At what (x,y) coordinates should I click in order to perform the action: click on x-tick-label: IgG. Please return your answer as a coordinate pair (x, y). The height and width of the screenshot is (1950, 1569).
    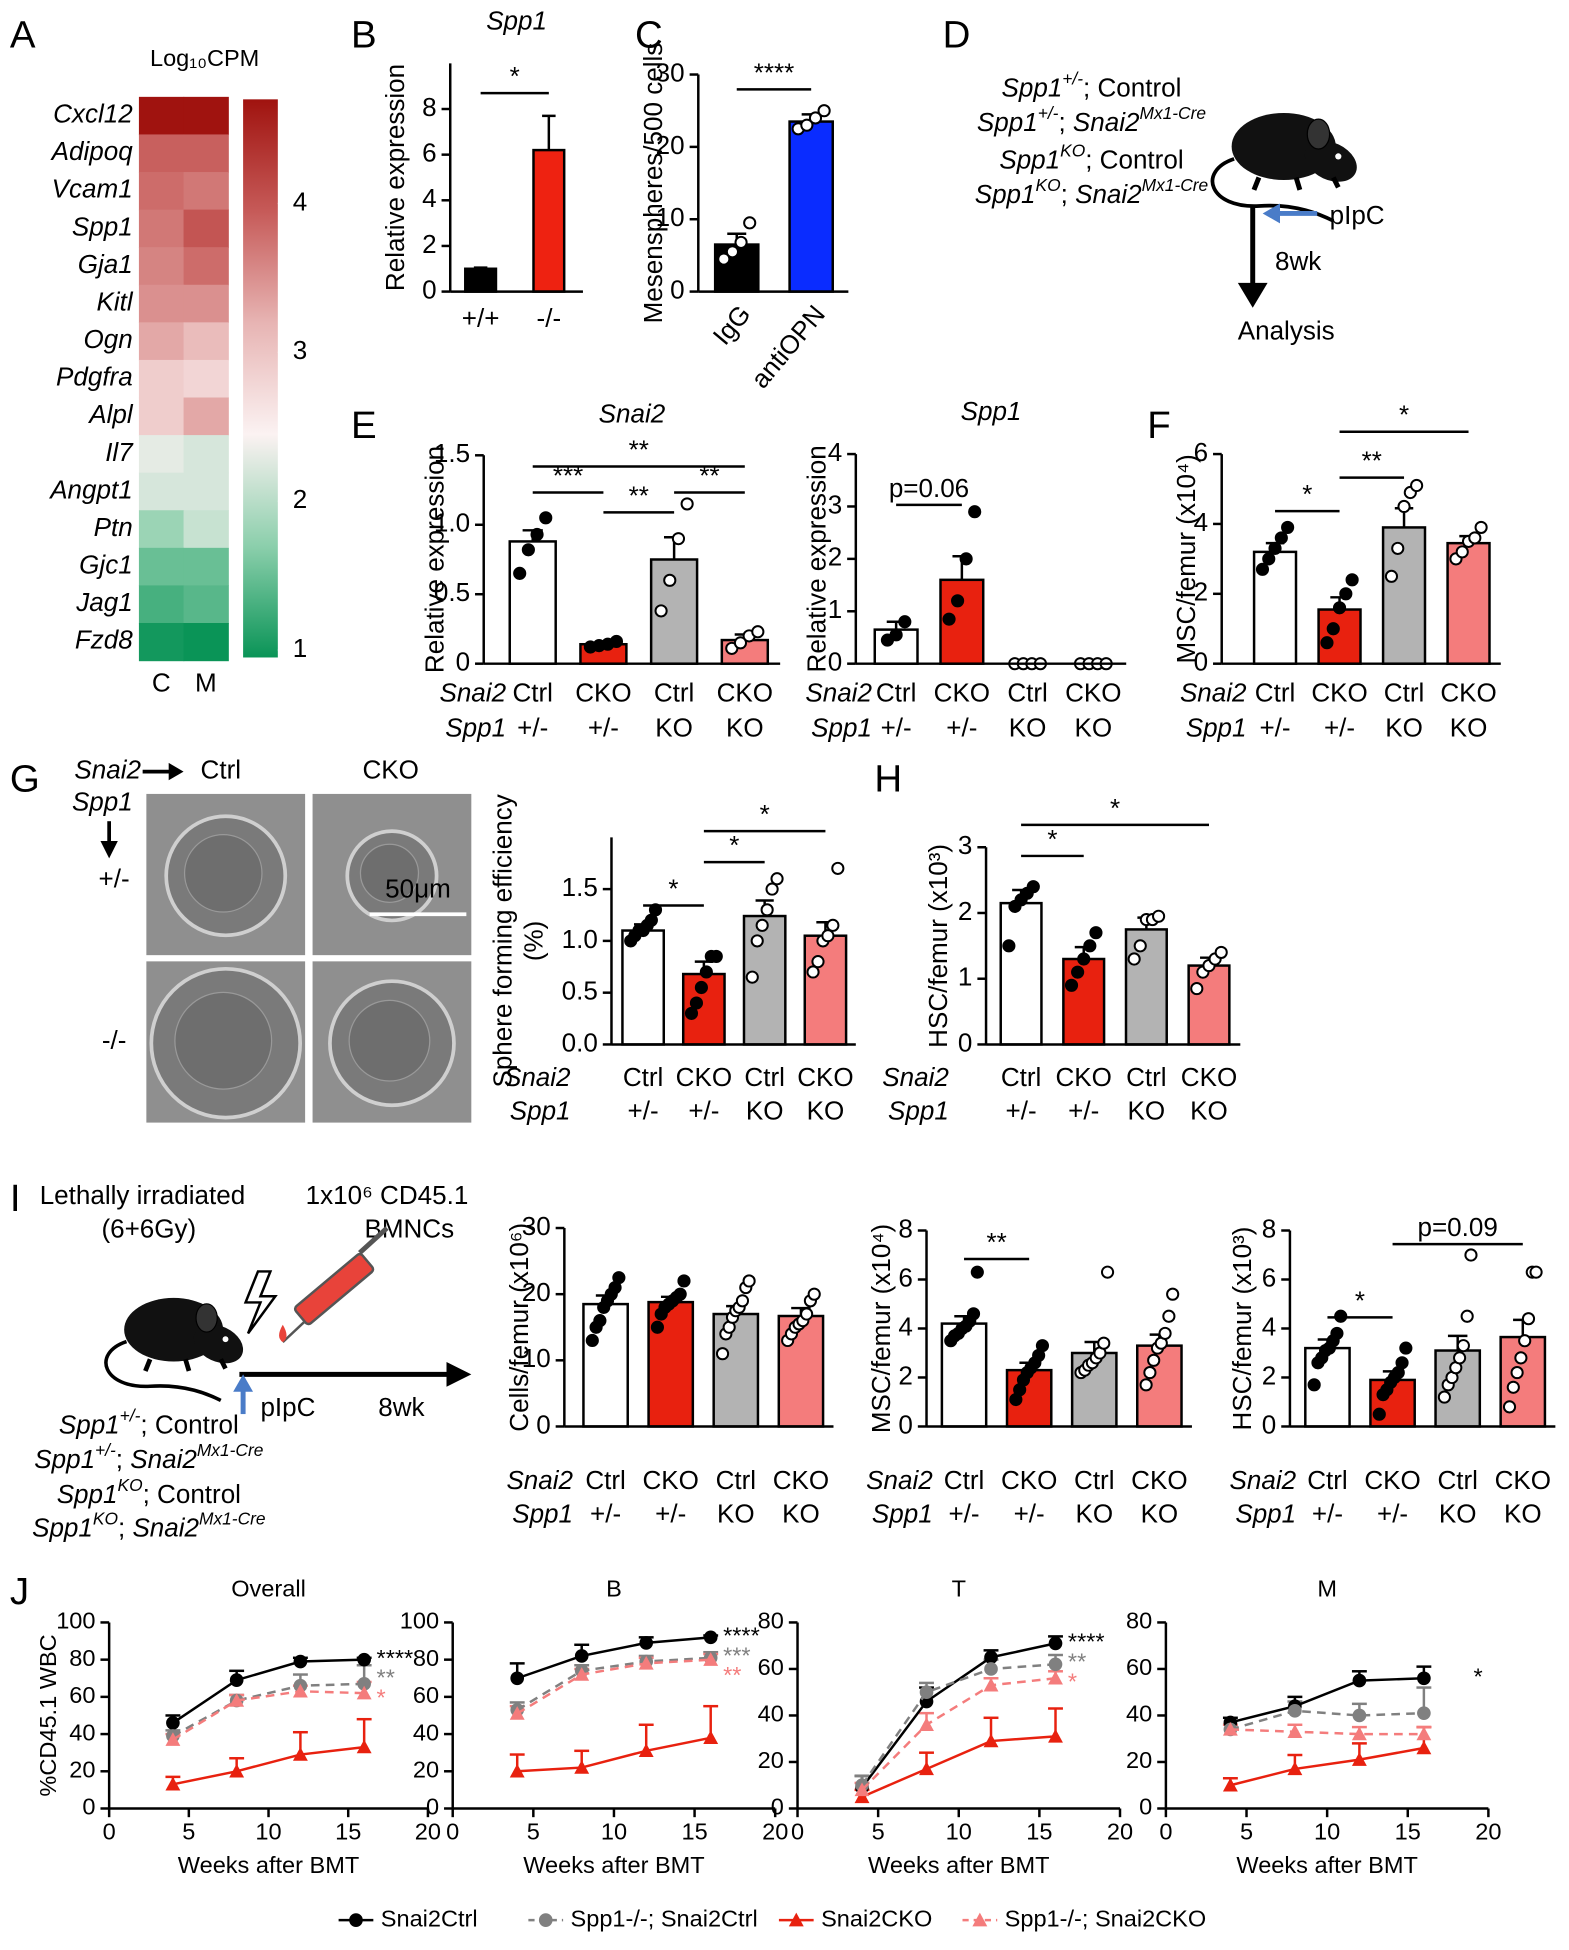
    Looking at the image, I should click on (732, 324).